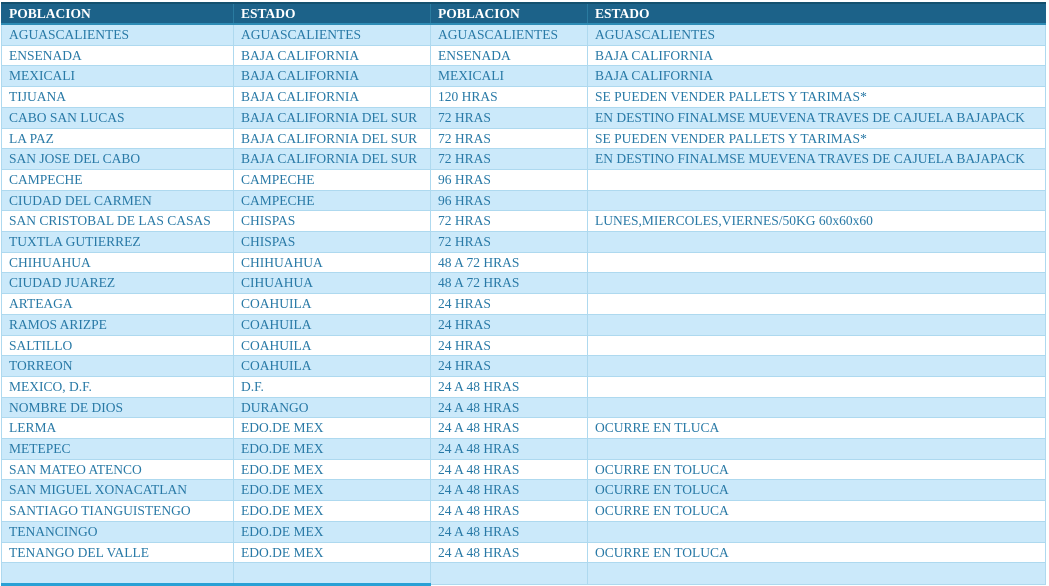 The width and height of the screenshot is (1049, 586). Describe the element at coordinates (117, 345) in the screenshot. I see `table-cell: SALTILLO` at that location.